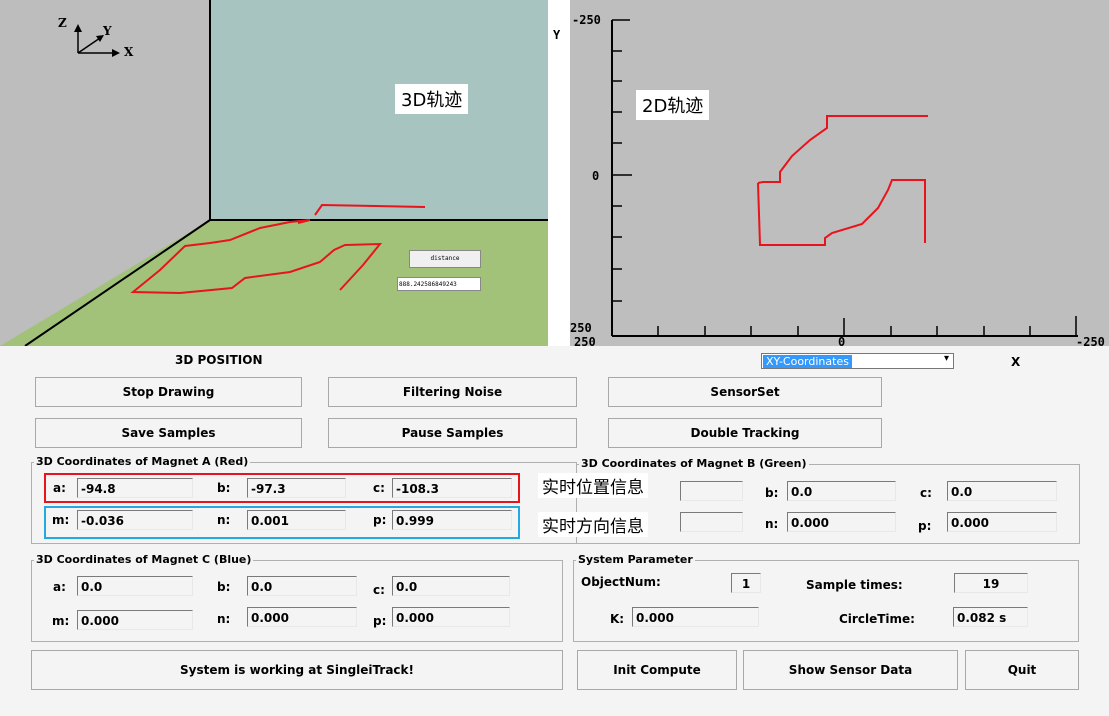  I want to click on 3d-trajectory-label: 3D轨迹, so click(432, 99).